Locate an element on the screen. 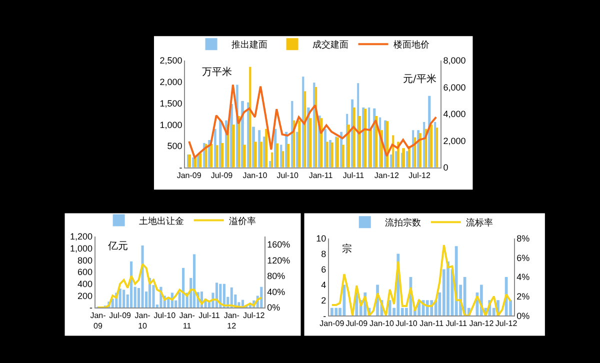 This screenshot has width=600, height=363. legend-label: 楼面地价 is located at coordinates (411, 45).